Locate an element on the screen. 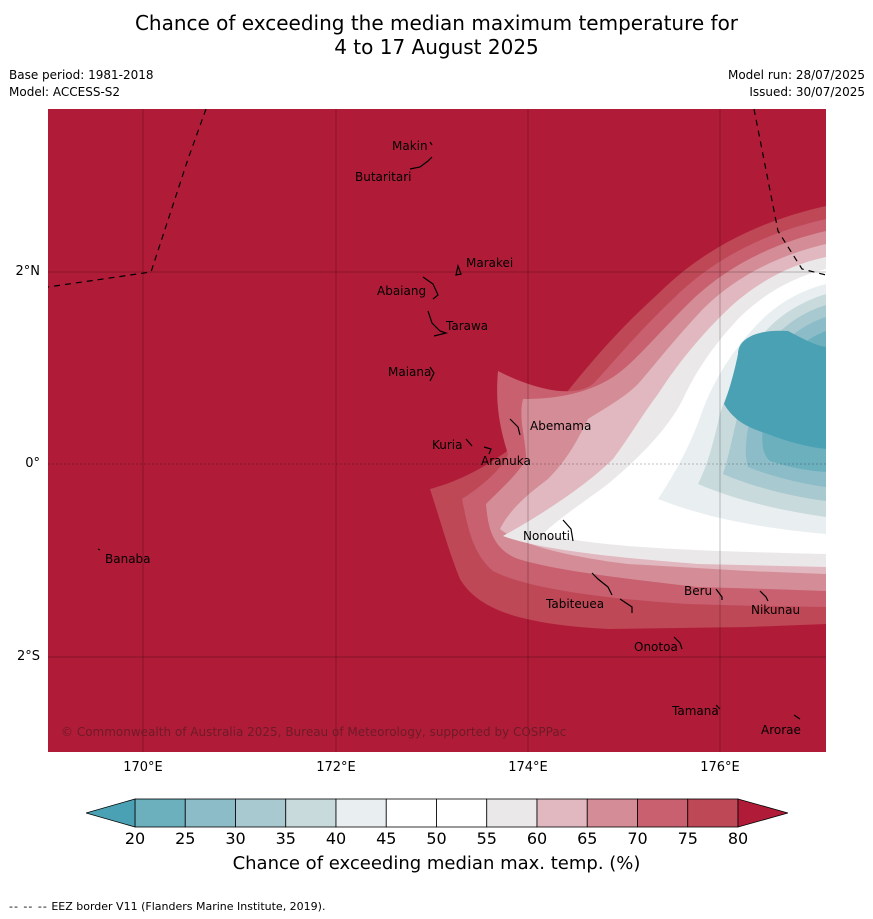 The image size is (873, 919). place-arorae: Arorae is located at coordinates (781, 730).